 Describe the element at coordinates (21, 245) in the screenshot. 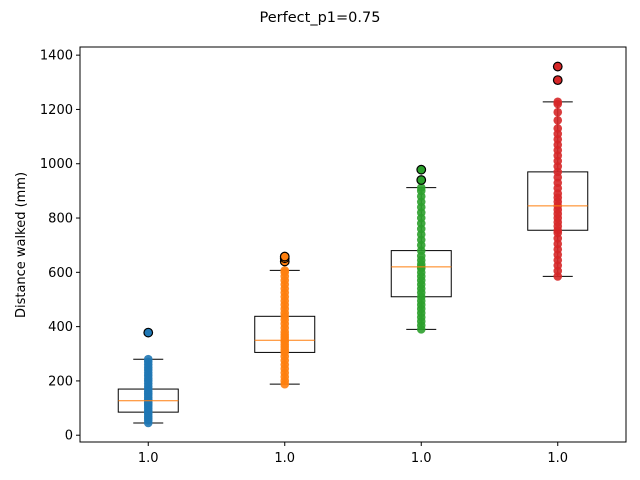

I see `y-axis-label: Distance walked (mm)` at that location.